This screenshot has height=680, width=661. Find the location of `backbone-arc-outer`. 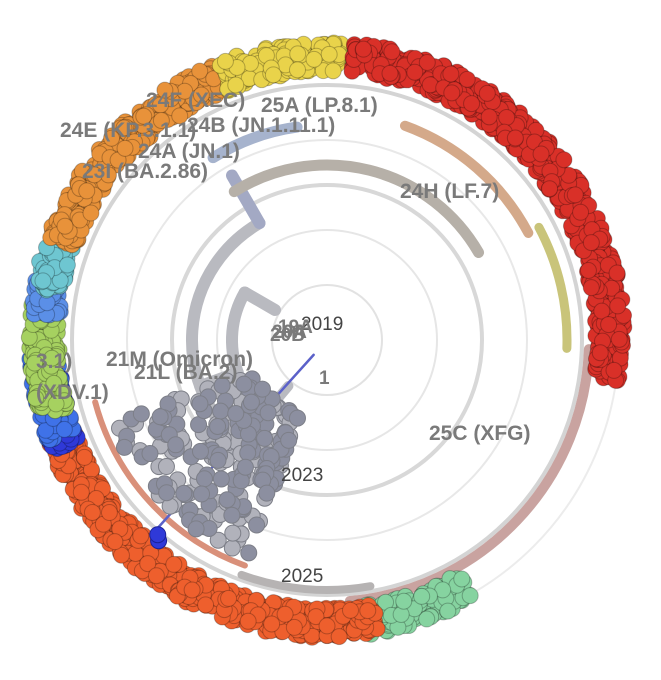

backbone-arc-outer is located at coordinates (356, 208).